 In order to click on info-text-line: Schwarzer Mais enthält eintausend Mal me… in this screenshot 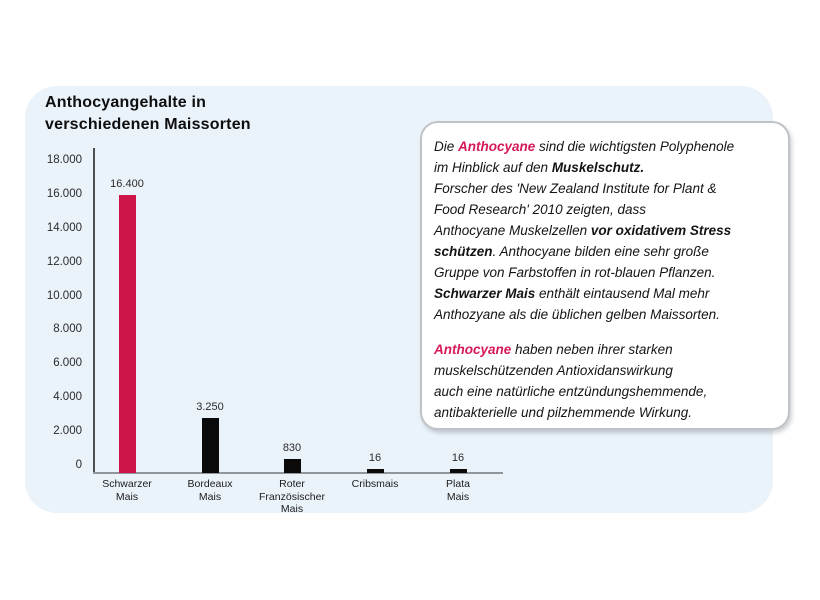, I will do `click(605, 293)`.